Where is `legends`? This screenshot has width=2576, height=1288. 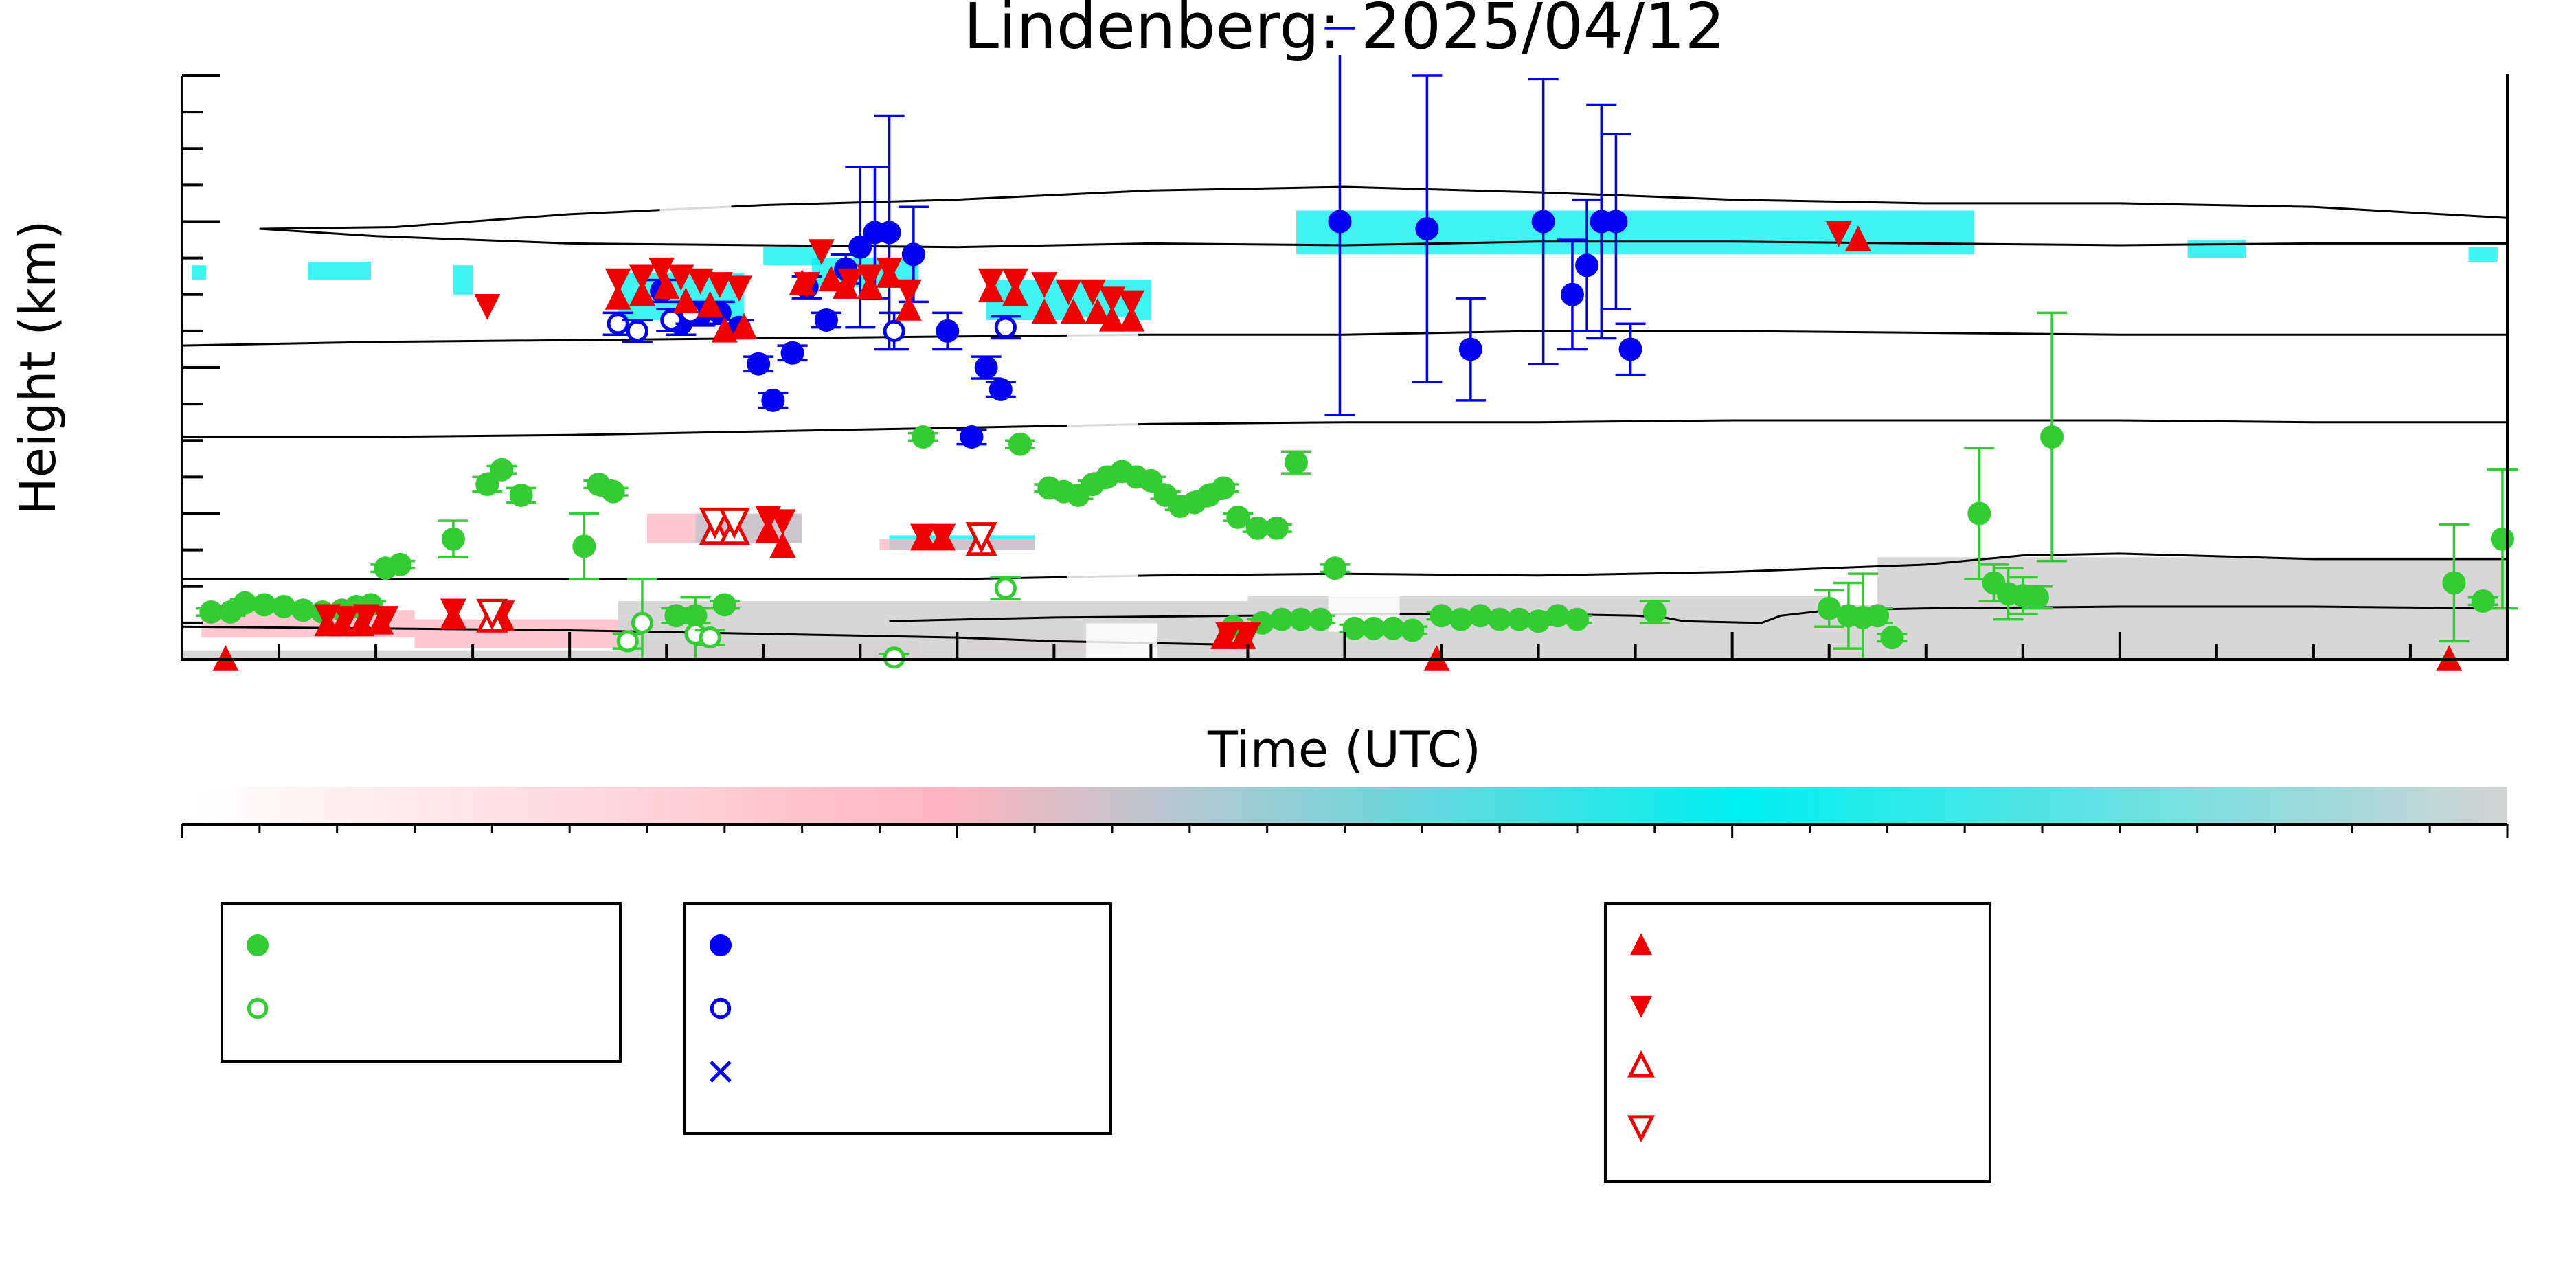
legends is located at coordinates (1106, 1042).